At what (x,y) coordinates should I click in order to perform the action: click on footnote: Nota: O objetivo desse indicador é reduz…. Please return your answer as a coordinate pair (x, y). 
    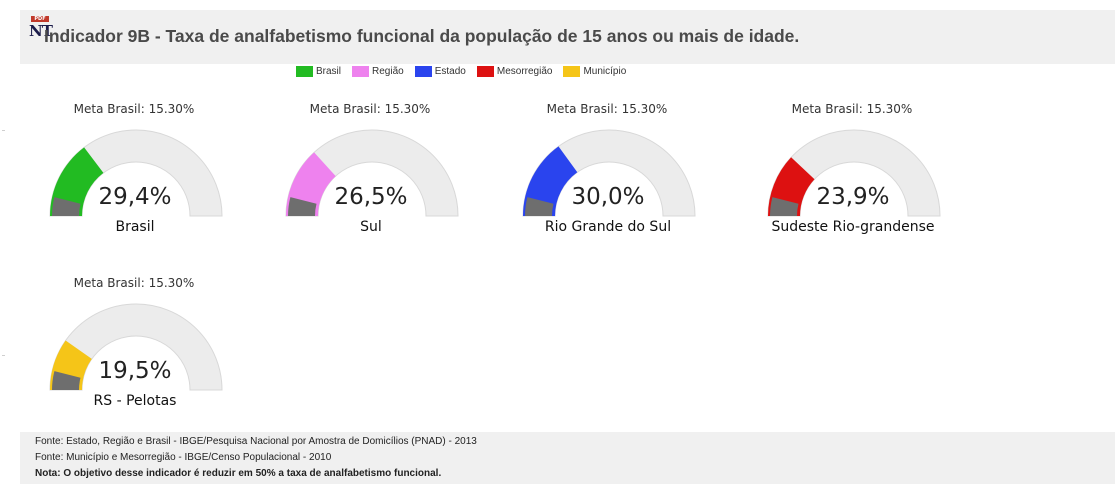
    Looking at the image, I should click on (238, 473).